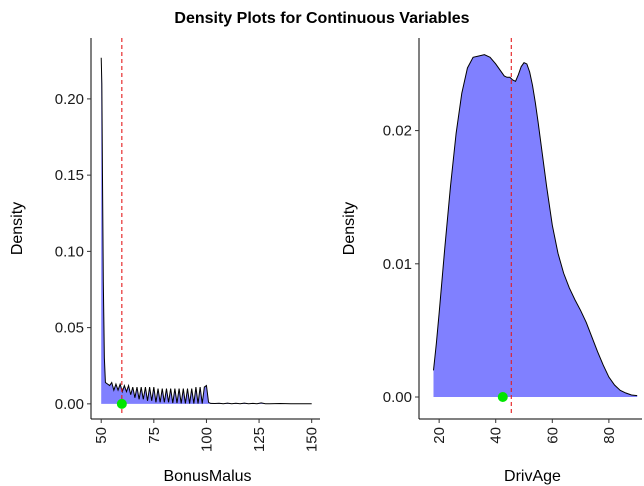 Image resolution: width=644 pixels, height=486 pixels. What do you see at coordinates (101, 435) in the screenshot?
I see `bonusmalus-x-tick-label: 50` at bounding box center [101, 435].